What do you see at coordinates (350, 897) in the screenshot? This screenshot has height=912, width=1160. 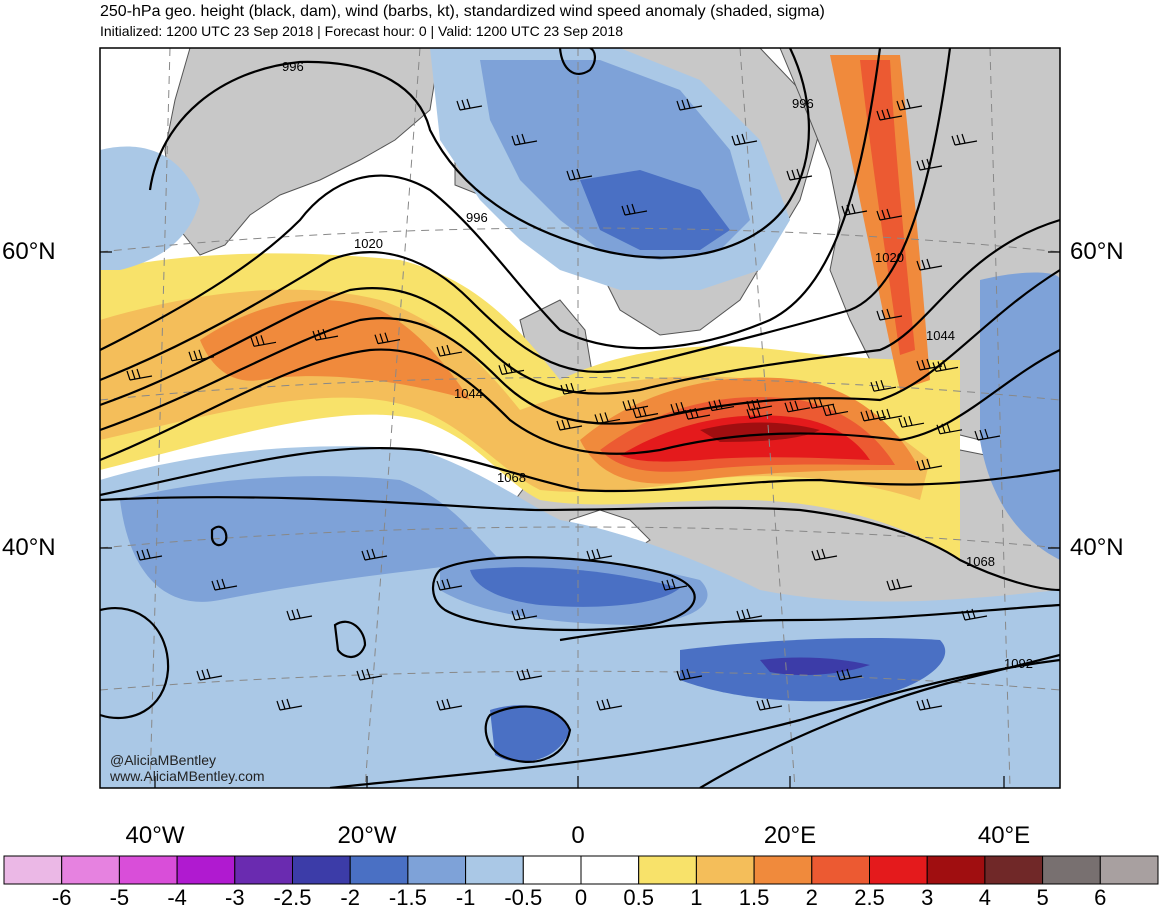 I see `colorbar-tick-label: -2` at bounding box center [350, 897].